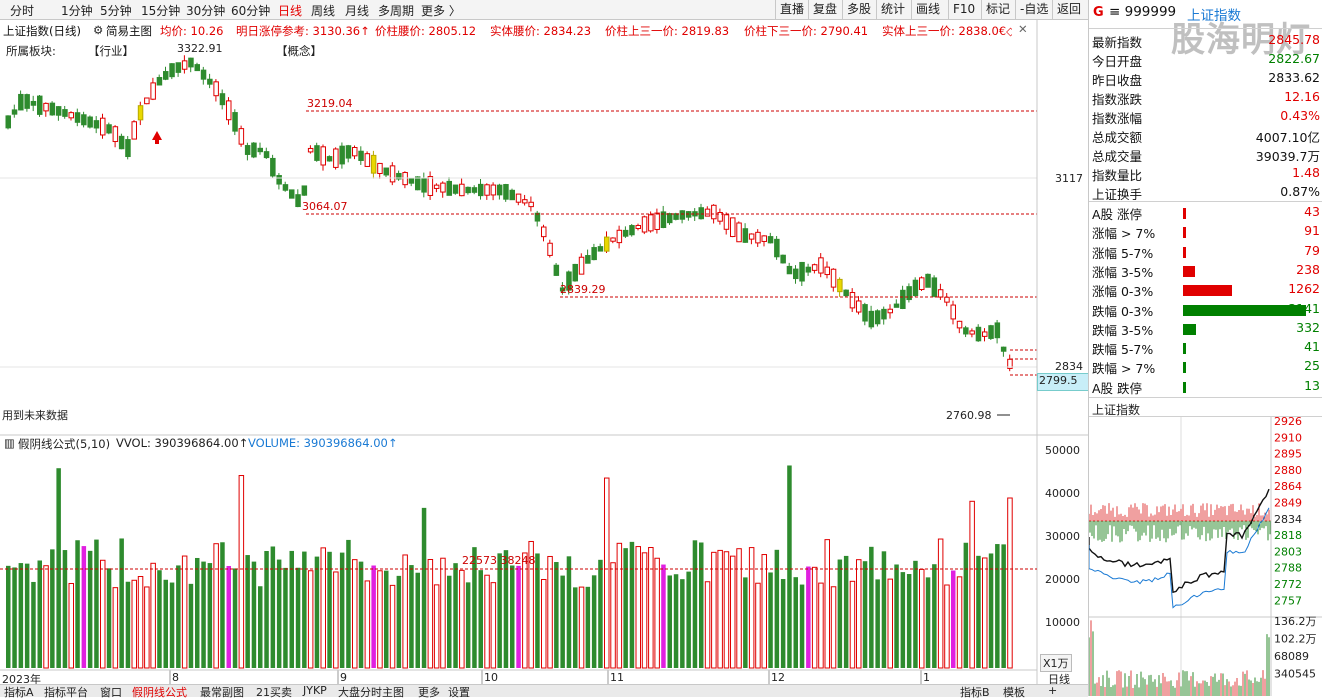 This screenshot has width=1322, height=700. What do you see at coordinates (66, 692) in the screenshot?
I see `tab-indicator-platform: 指标平台` at bounding box center [66, 692].